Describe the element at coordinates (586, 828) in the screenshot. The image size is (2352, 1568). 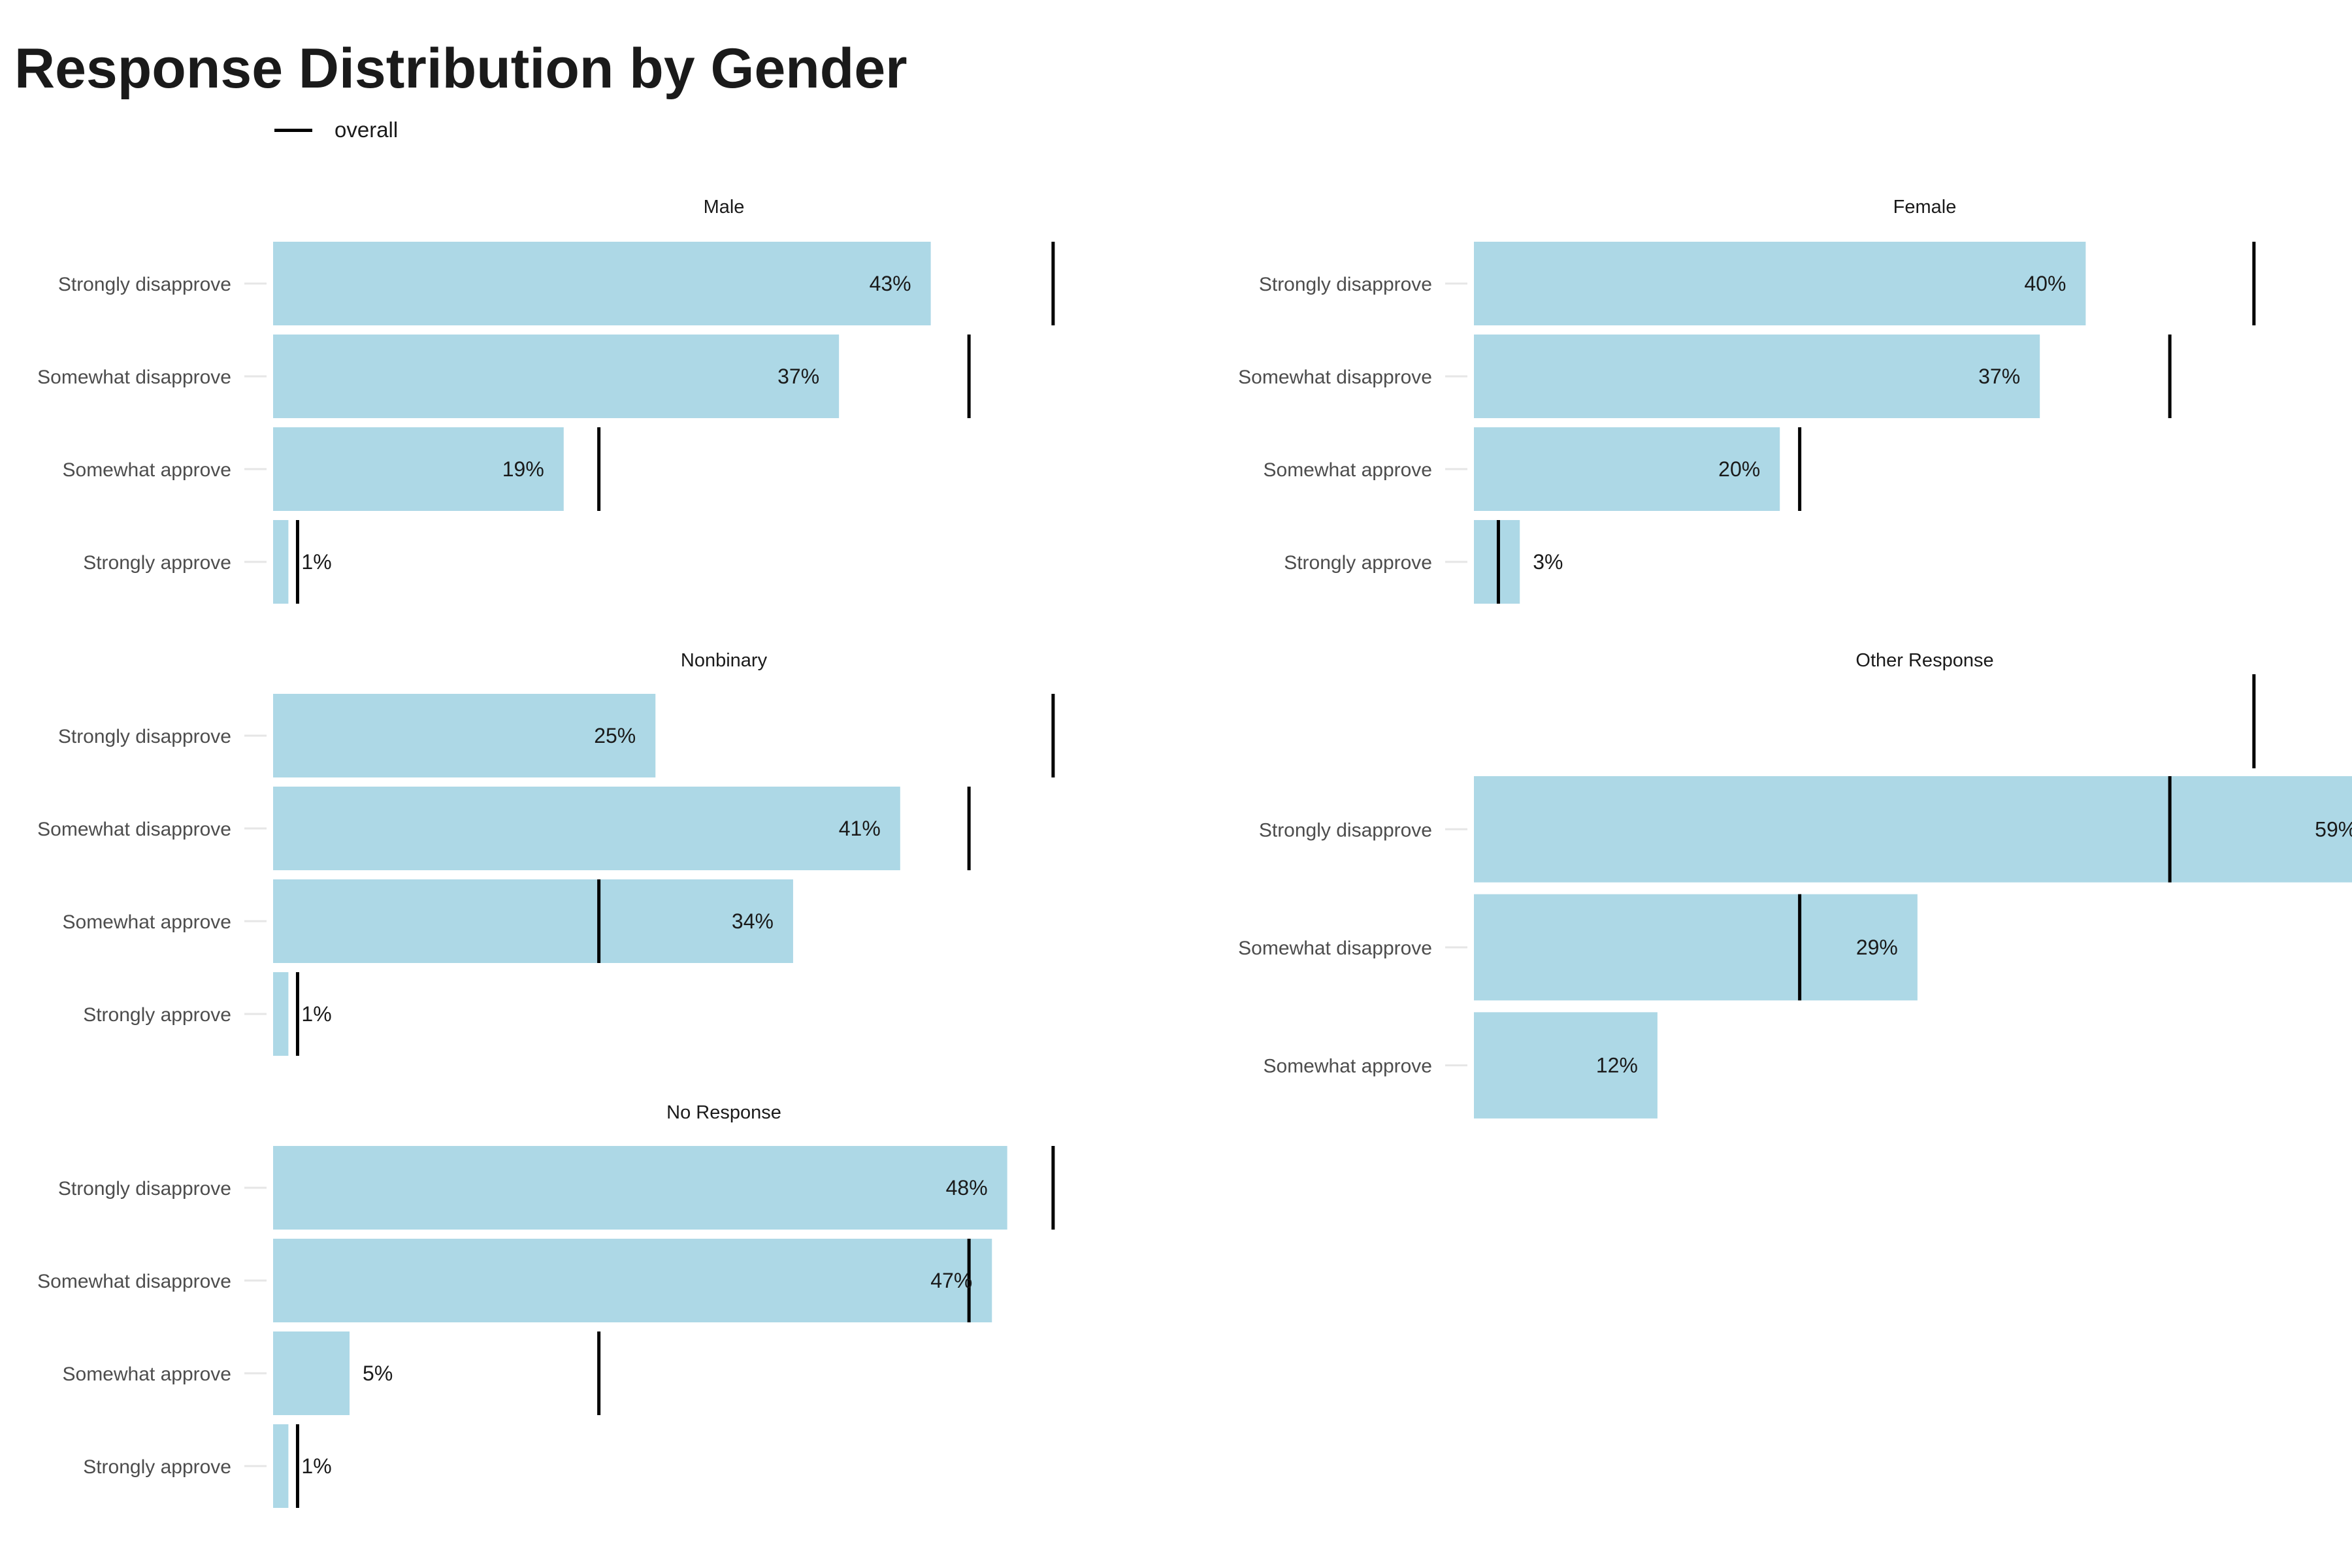
I see `bar-nonbinary-somewhat-disapprove` at that location.